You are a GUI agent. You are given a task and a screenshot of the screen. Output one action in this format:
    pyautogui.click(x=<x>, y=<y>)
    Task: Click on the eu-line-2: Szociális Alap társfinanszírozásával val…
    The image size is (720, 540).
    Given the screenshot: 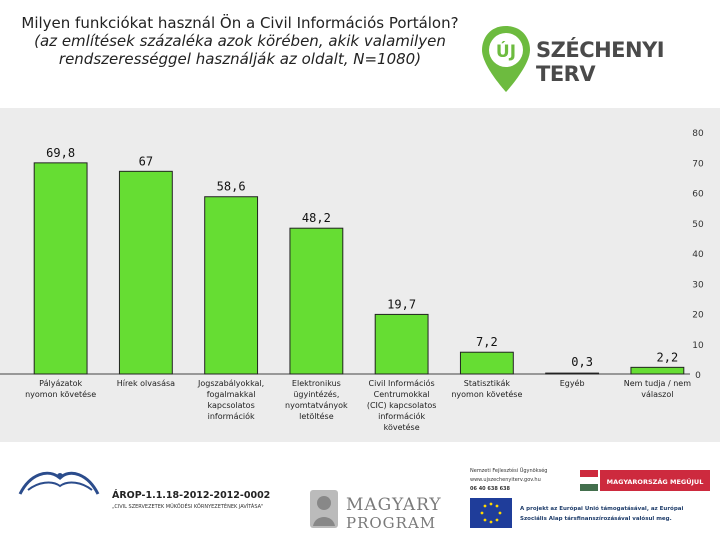 What is the action you would take?
    pyautogui.click(x=596, y=518)
    